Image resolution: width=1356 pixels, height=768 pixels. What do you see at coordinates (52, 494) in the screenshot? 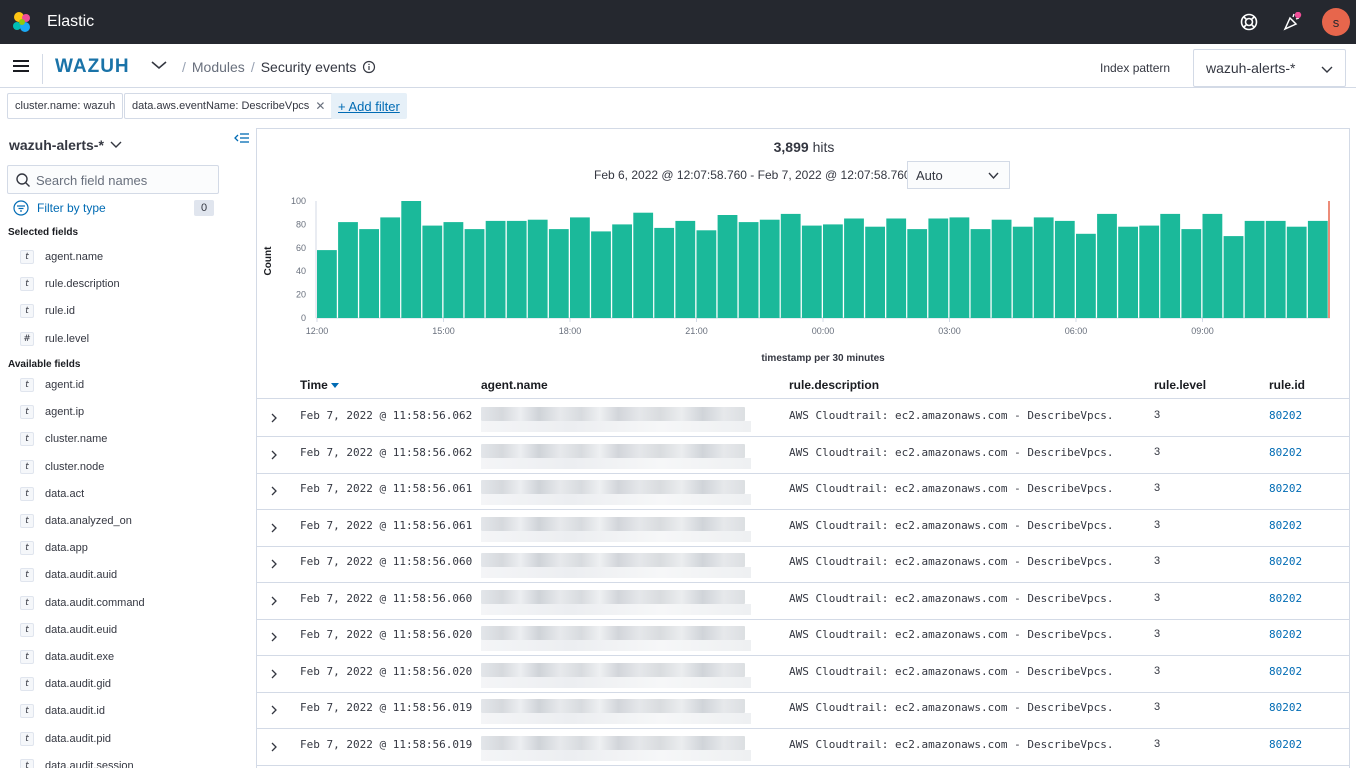
I see `field-item: t data.act` at bounding box center [52, 494].